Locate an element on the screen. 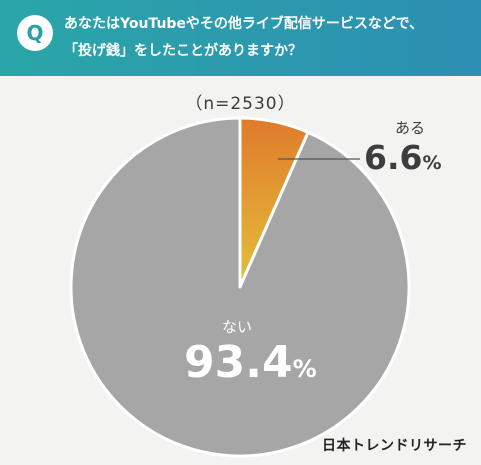  q-badge: Q is located at coordinates (35, 33).